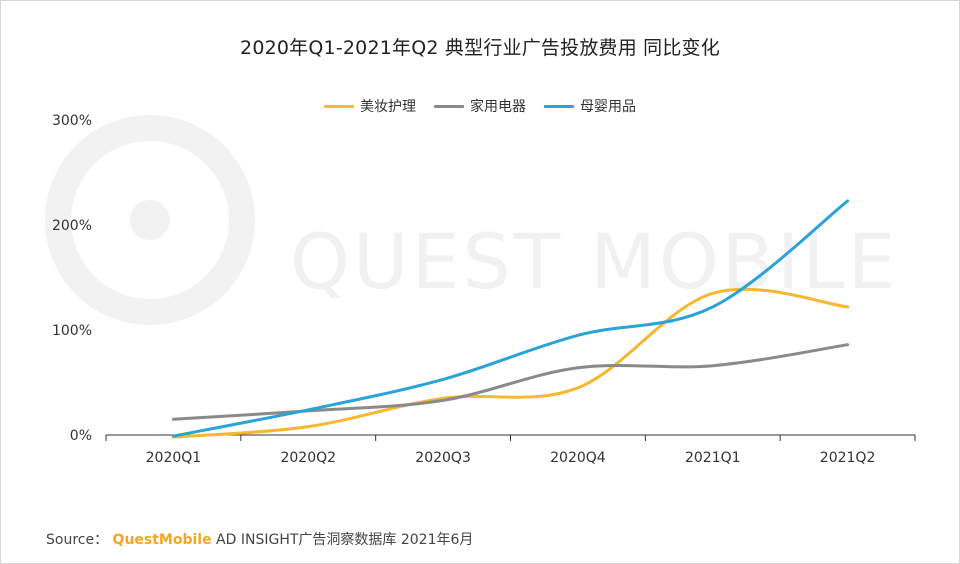 The image size is (960, 564). I want to click on x-tick-label: 2021Q1, so click(713, 458).